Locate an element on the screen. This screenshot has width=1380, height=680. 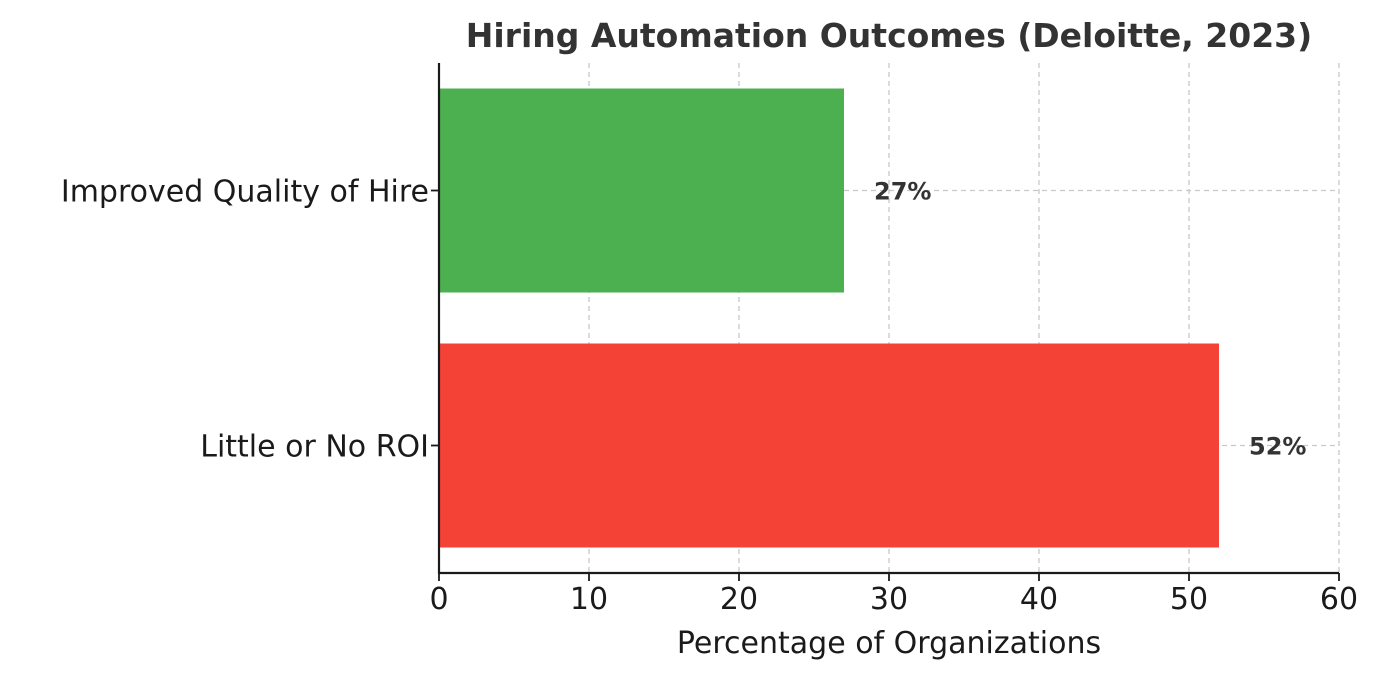
x-axis-label: Percentage of Organizations is located at coordinates (889, 643).